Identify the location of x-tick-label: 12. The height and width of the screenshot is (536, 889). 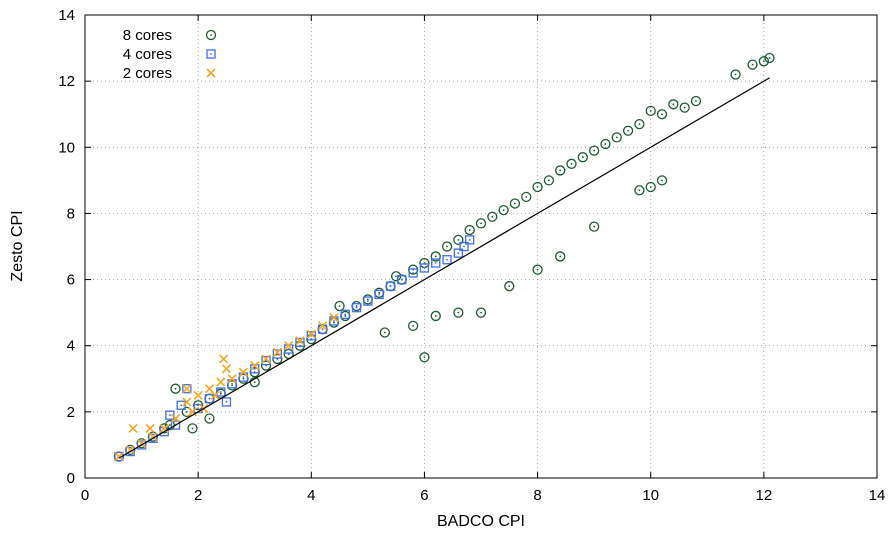
(764, 495).